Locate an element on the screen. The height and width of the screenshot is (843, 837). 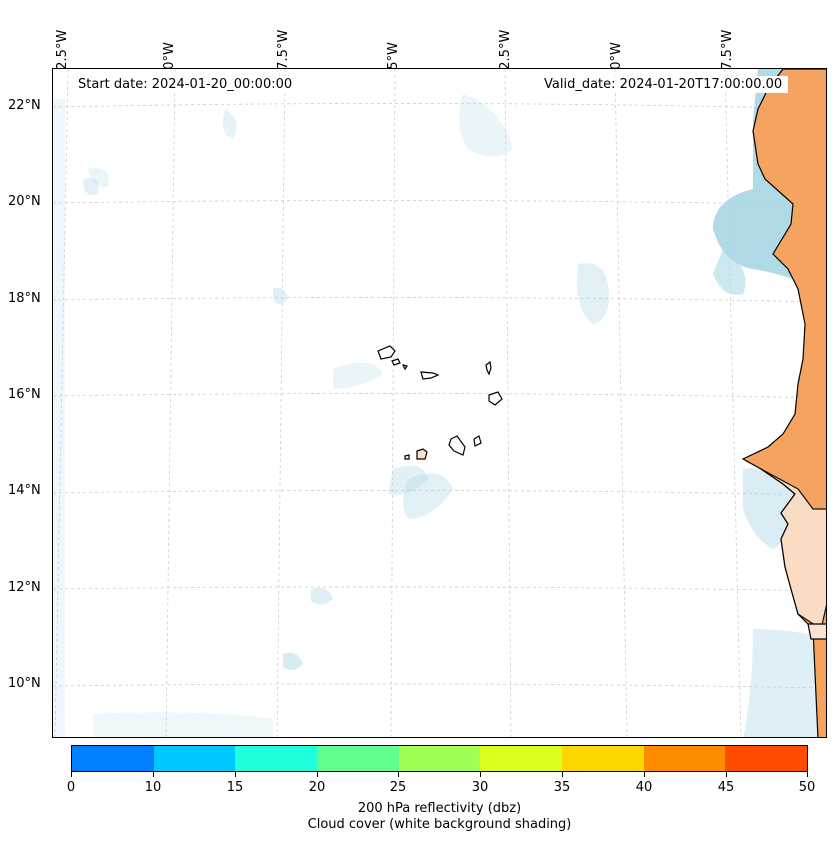
lat-label-22n: 22°N is located at coordinates (24, 105).